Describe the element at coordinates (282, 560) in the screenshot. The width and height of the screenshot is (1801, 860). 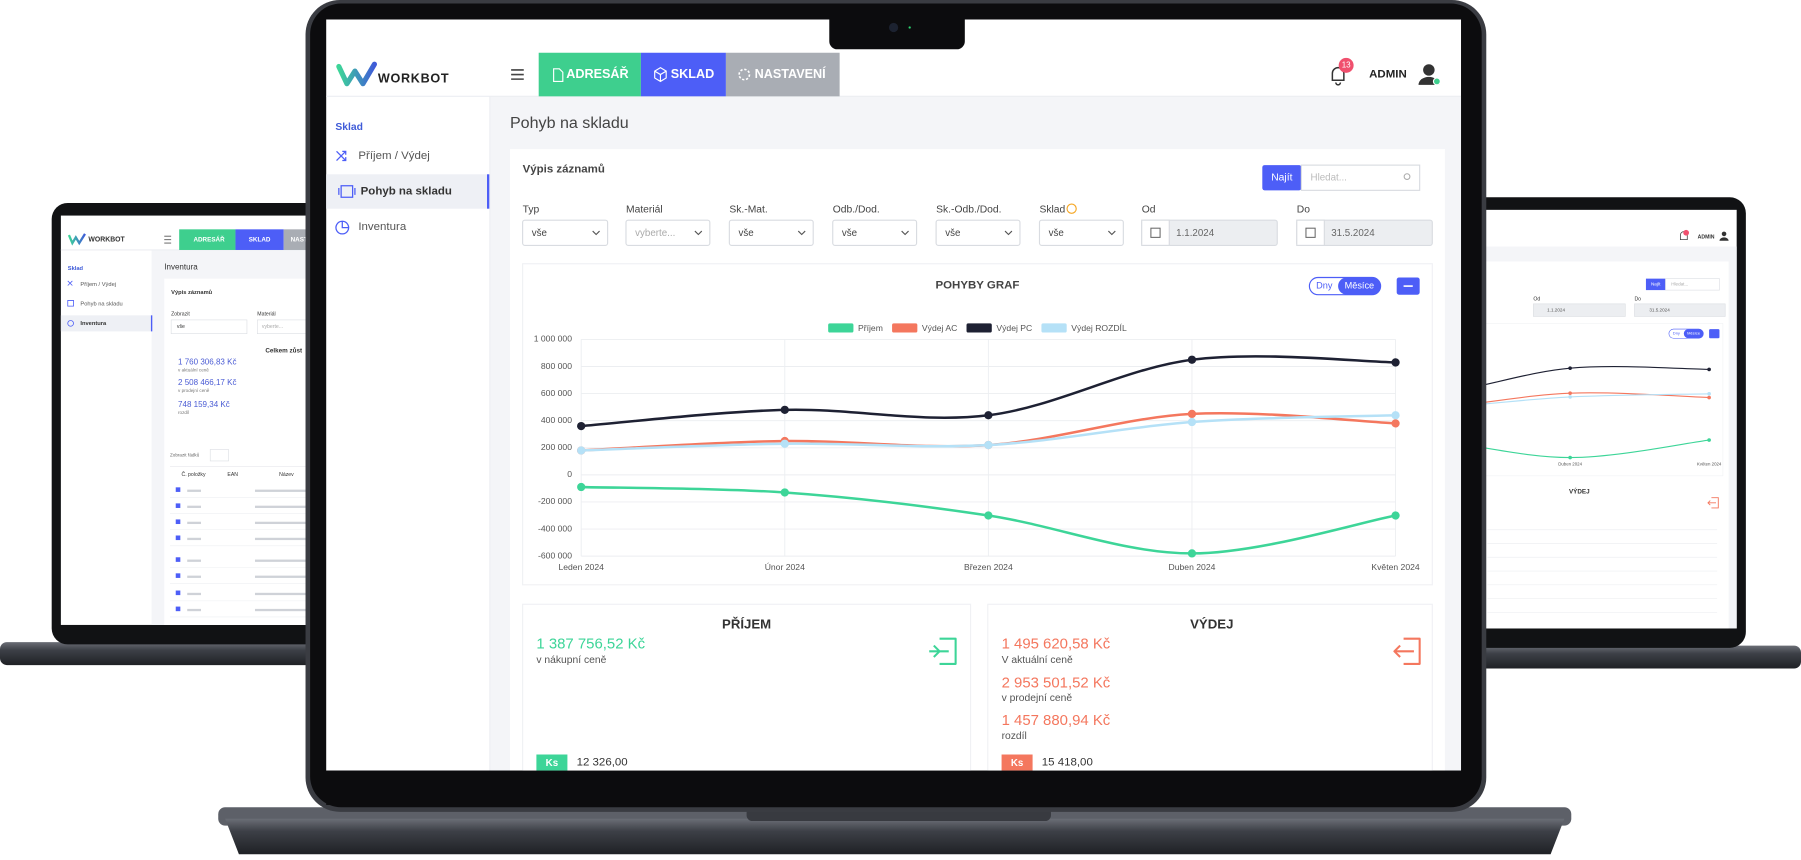
I see `row-text` at that location.